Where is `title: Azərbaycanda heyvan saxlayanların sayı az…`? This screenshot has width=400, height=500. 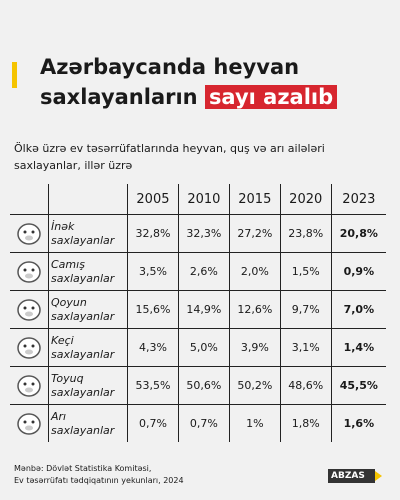 title: Azərbaycanda heyvan saxlayanların sayı az… is located at coordinates (189, 82).